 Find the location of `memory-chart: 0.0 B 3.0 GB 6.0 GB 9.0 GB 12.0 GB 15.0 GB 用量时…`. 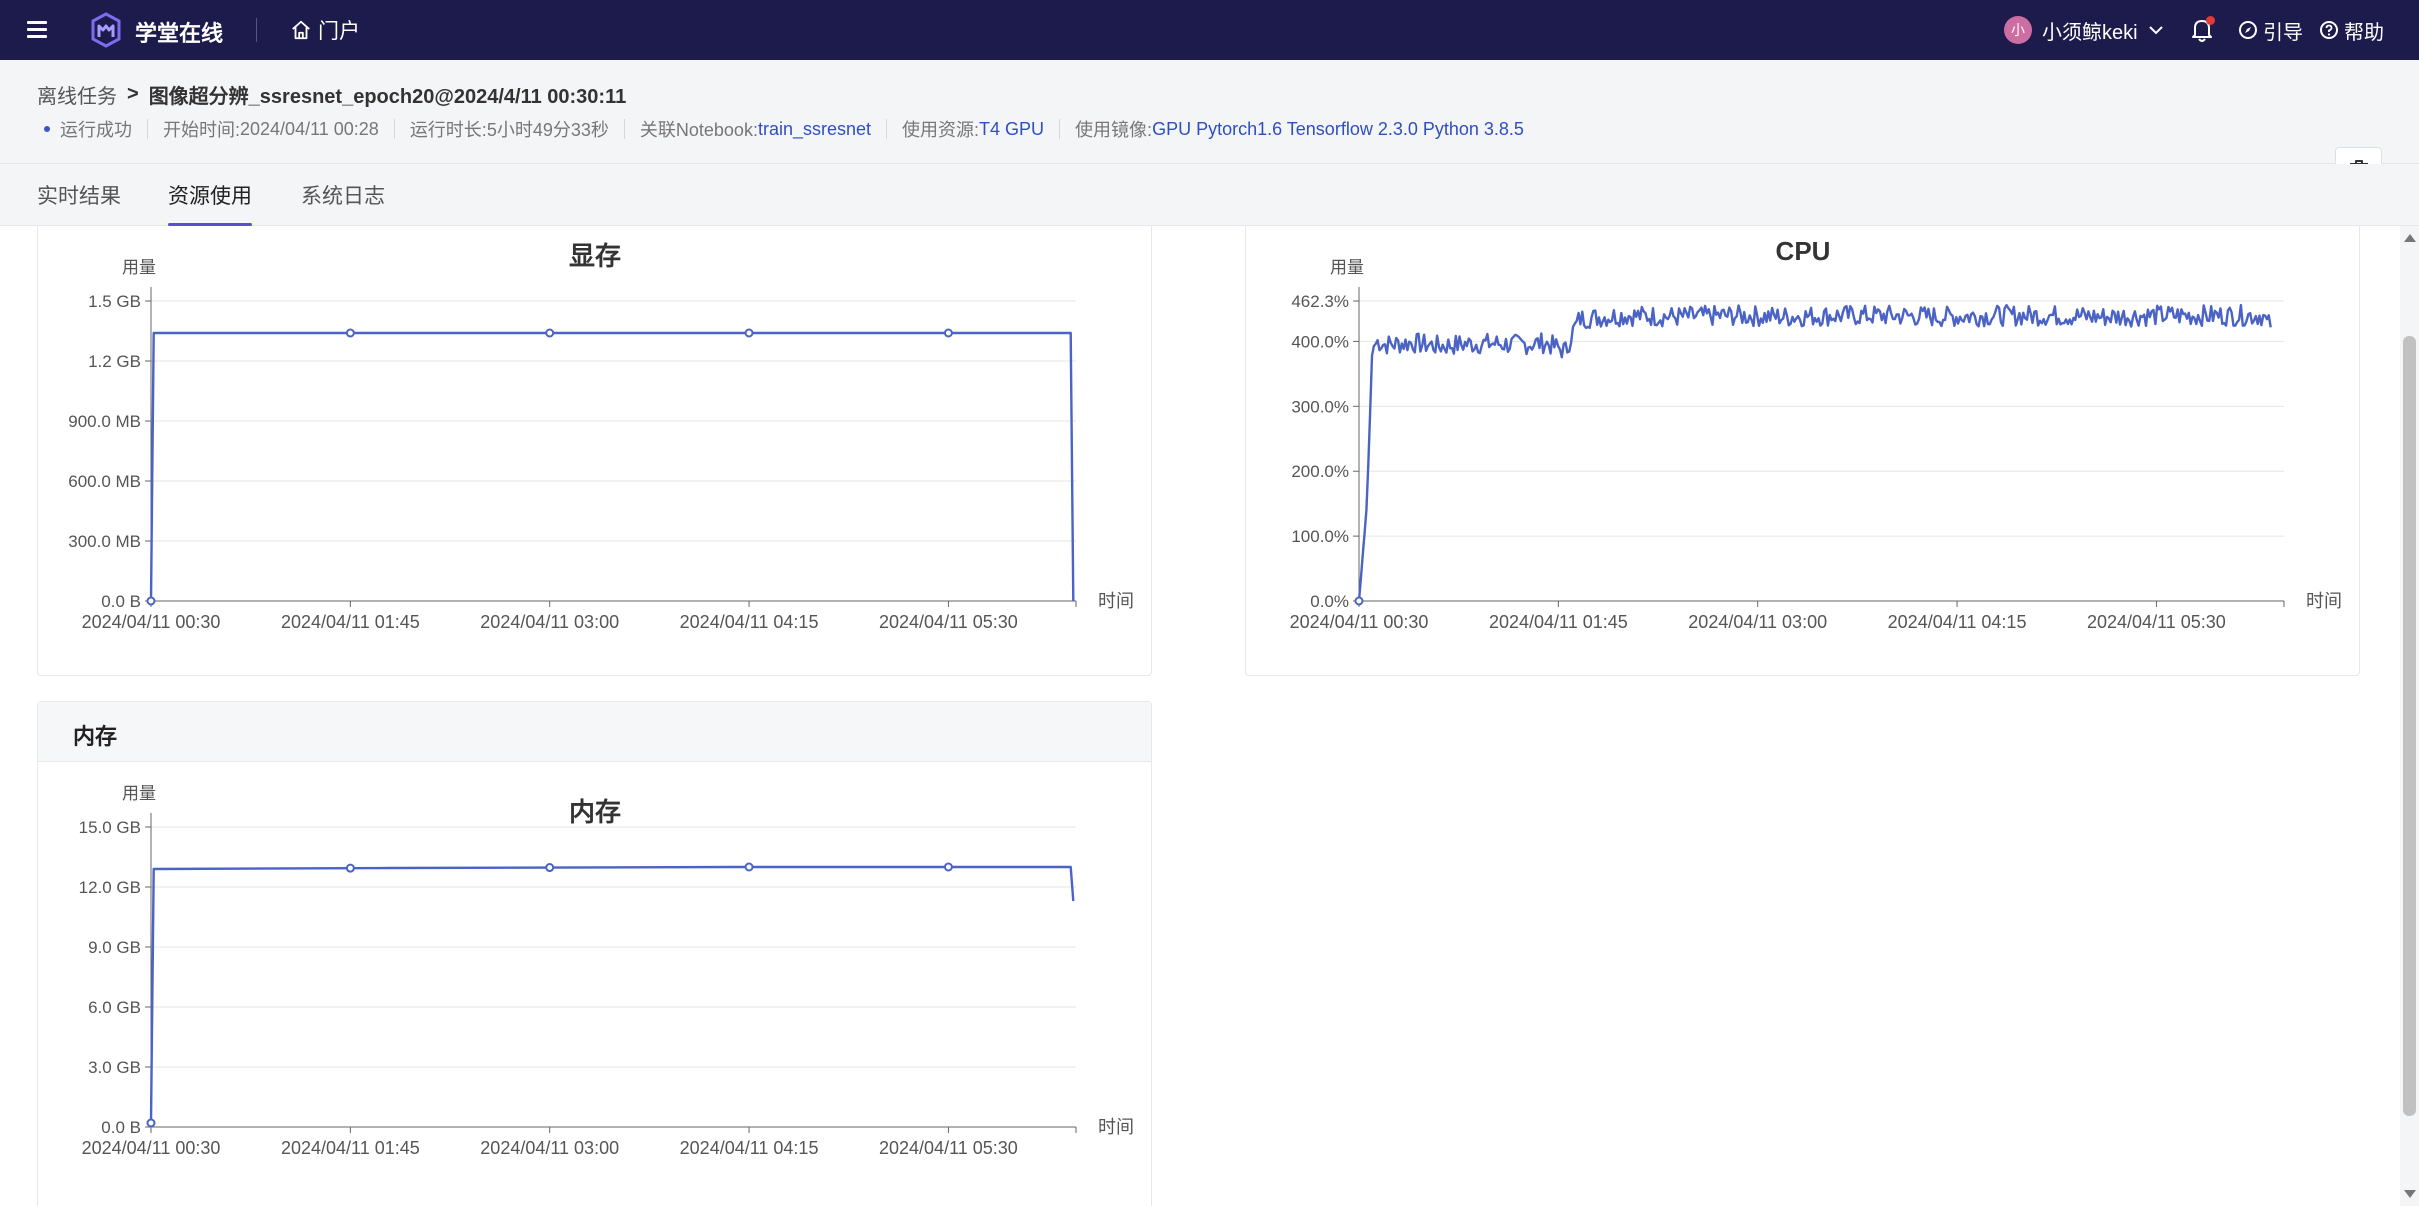

memory-chart: 0.0 B 3.0 GB 6.0 GB 9.0 GB 12.0 GB 15.0 GB 用量时… is located at coordinates (606, 971).